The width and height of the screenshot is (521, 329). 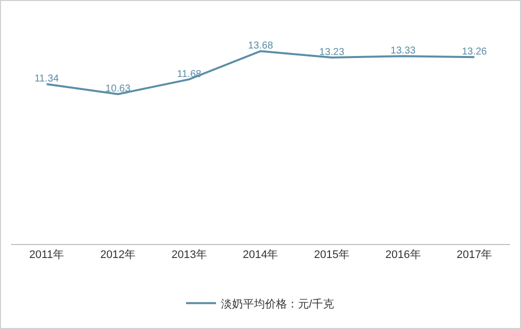 I want to click on x-tick-label: 2016年, so click(x=403, y=255).